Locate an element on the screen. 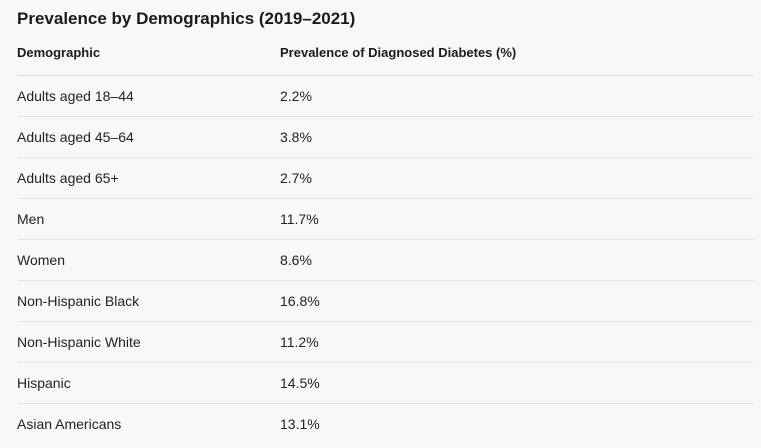 This screenshot has height=448, width=761. demographic-cell: Non-Hispanic White is located at coordinates (148, 342).